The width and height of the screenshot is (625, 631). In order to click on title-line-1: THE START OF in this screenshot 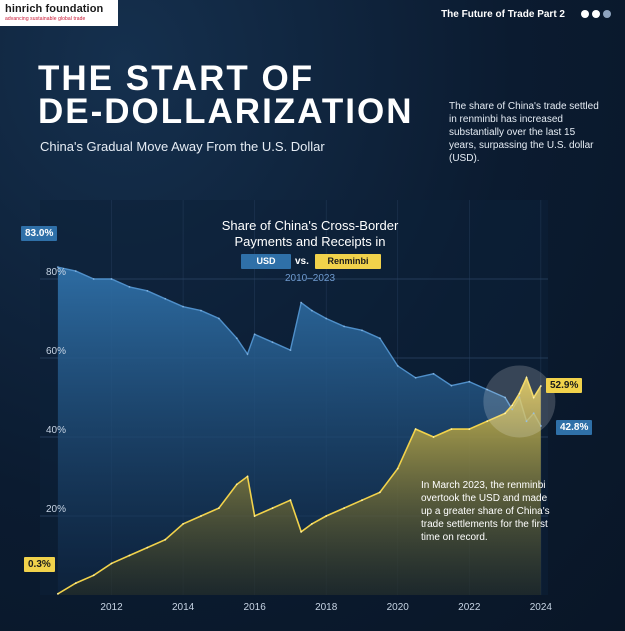, I will do `click(176, 78)`.